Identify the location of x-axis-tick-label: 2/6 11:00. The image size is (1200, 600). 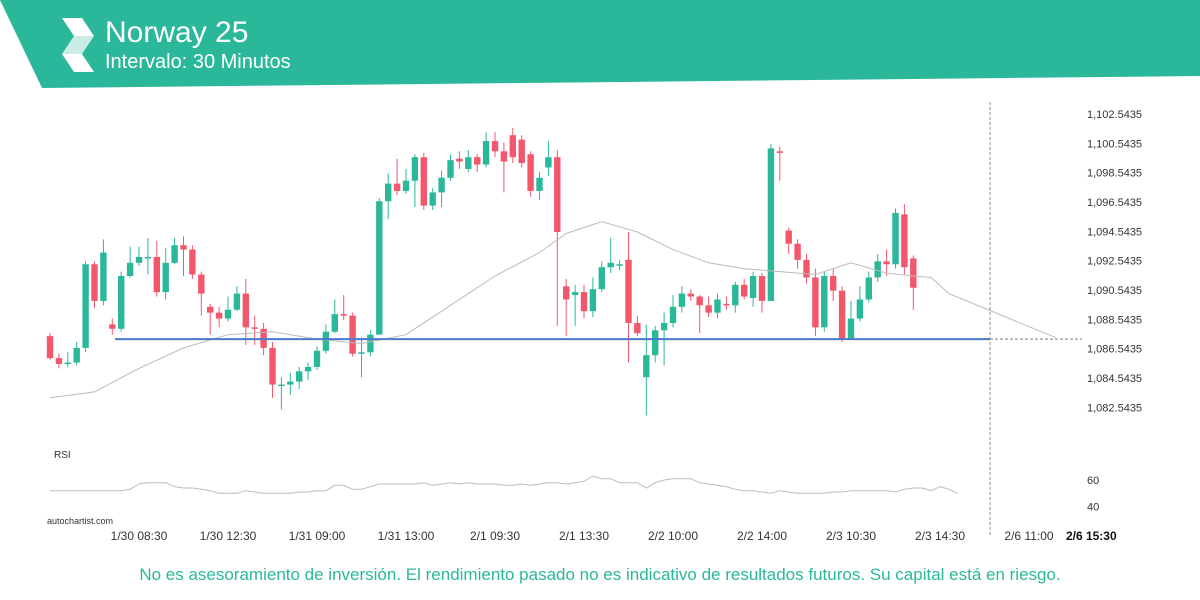
(1028, 536).